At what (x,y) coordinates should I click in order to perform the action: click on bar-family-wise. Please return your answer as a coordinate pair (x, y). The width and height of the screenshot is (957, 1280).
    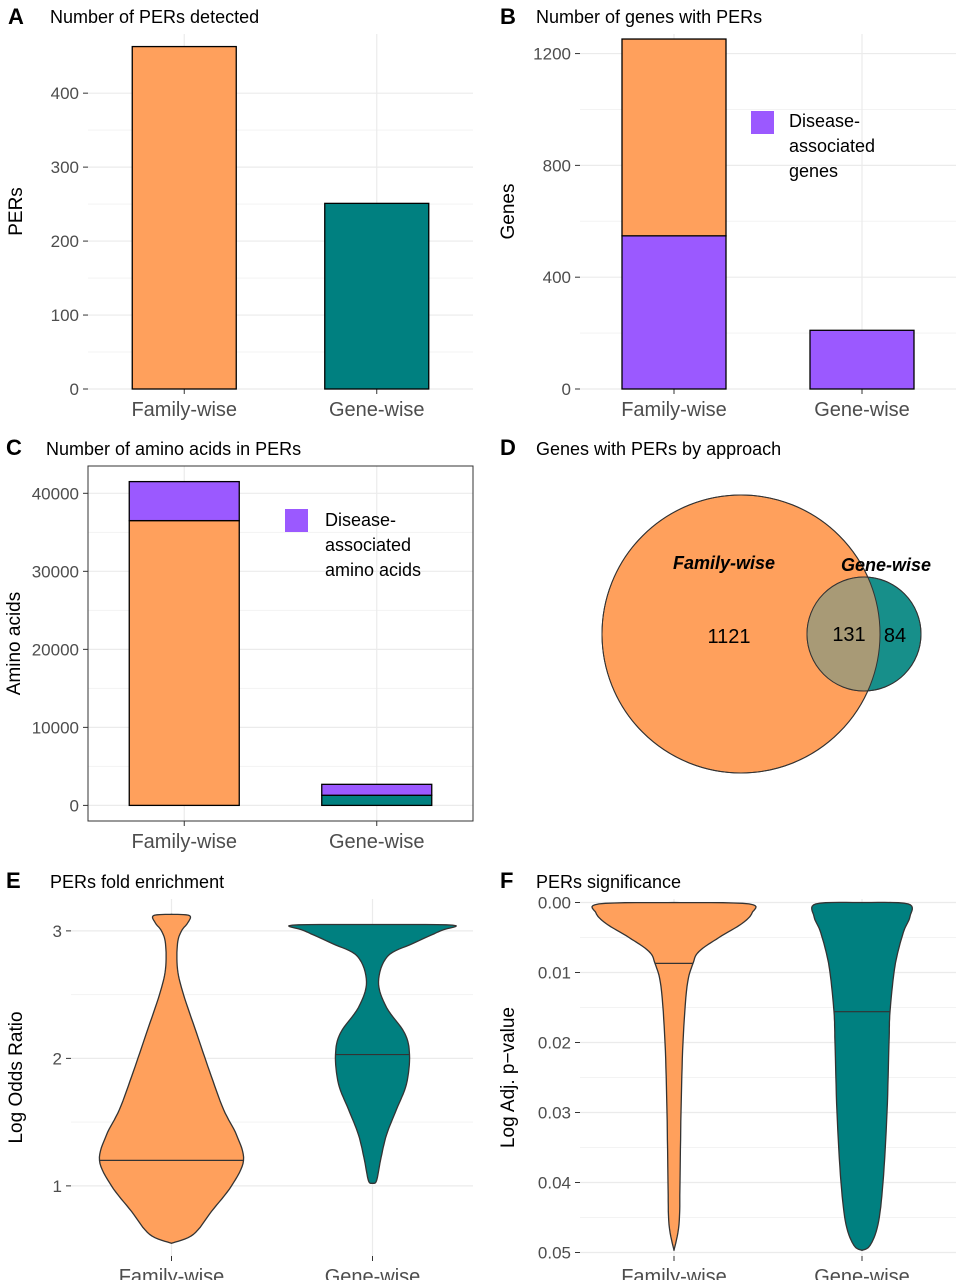
    Looking at the image, I should click on (184, 217).